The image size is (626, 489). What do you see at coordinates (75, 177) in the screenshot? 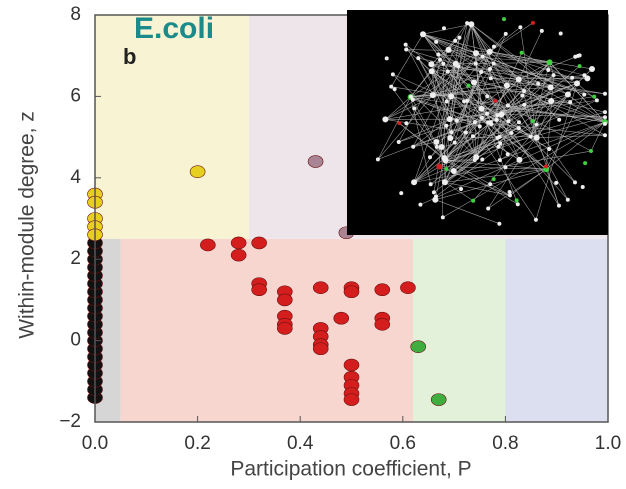
I see `y-tick-label: 4` at bounding box center [75, 177].